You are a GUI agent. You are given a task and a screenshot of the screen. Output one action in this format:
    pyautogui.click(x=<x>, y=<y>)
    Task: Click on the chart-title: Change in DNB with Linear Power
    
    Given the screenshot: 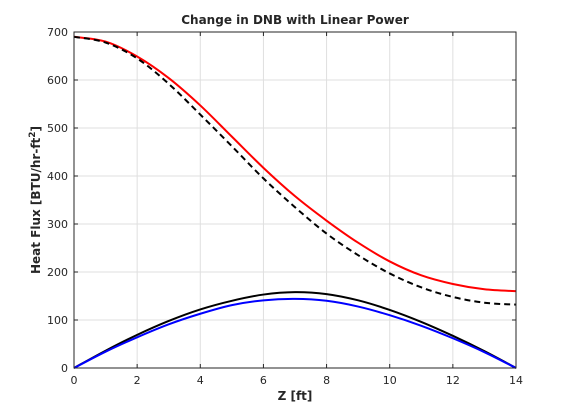 What is the action you would take?
    pyautogui.click(x=295, y=20)
    